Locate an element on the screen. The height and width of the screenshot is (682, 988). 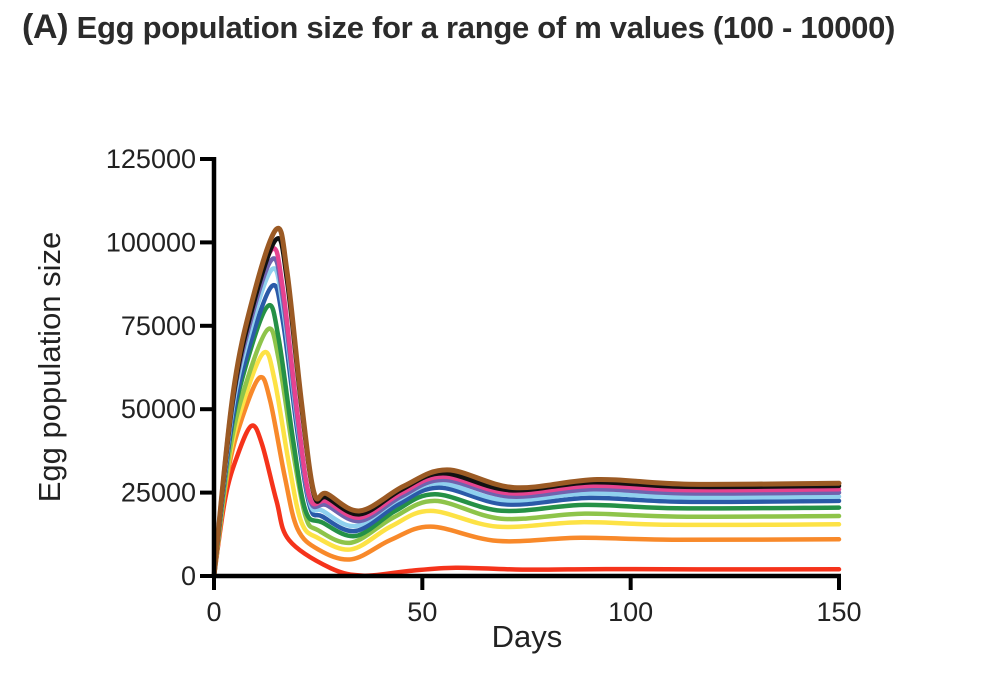
x-tick-label: 50 is located at coordinates (422, 612).